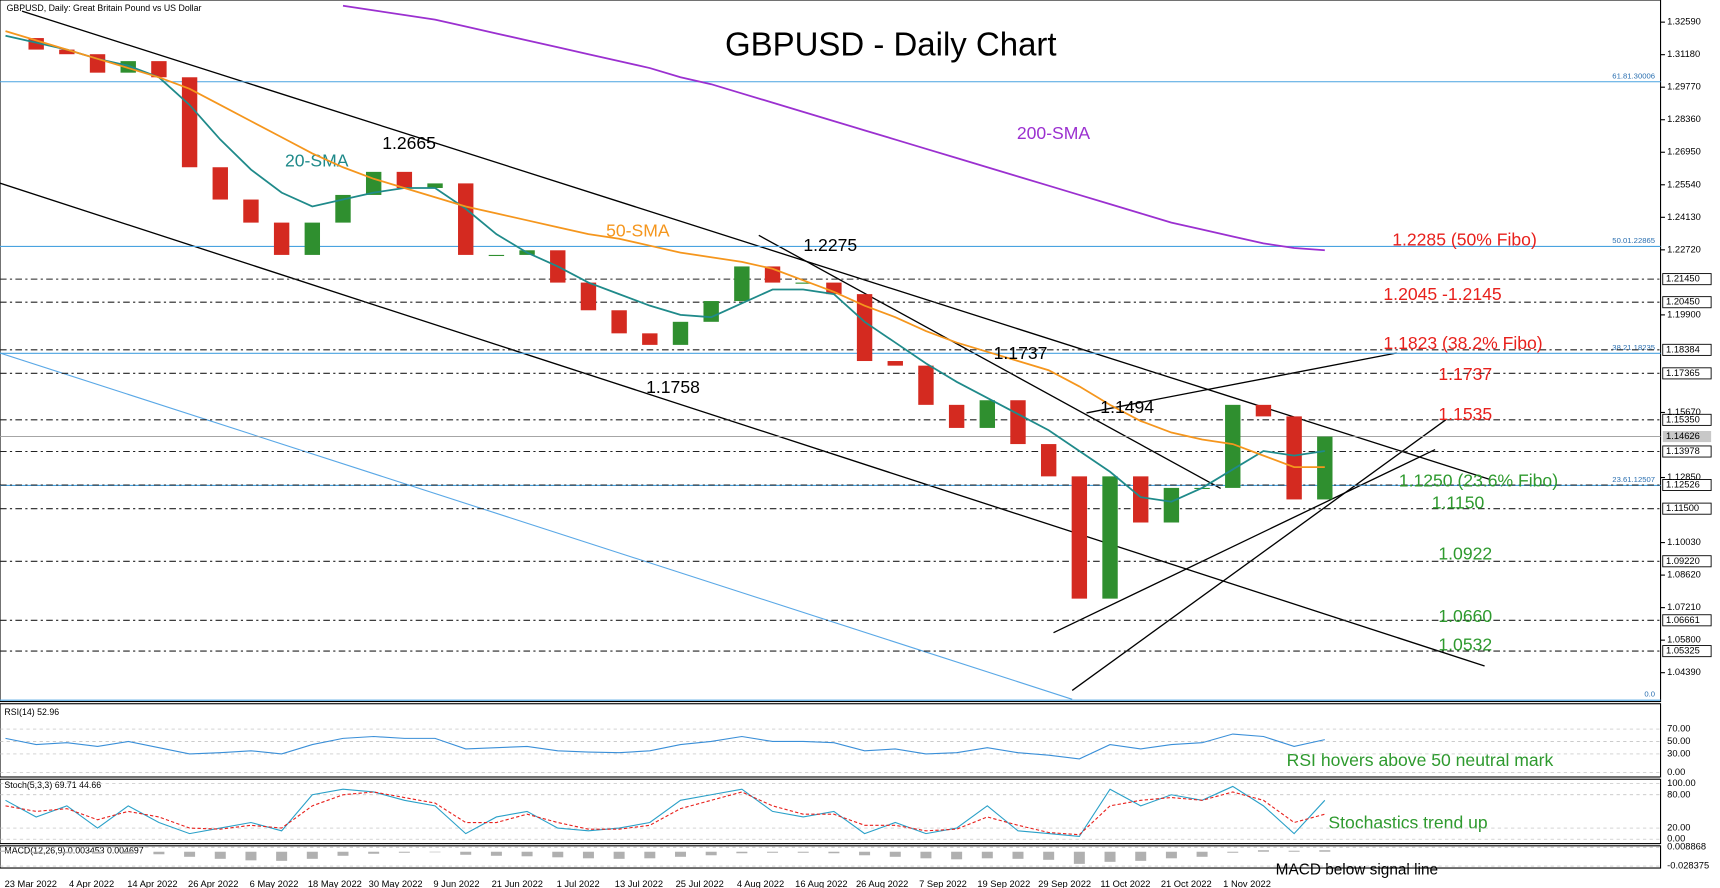 Image resolution: width=1720 pixels, height=888 pixels. I want to click on macd-panel, so click(831, 857).